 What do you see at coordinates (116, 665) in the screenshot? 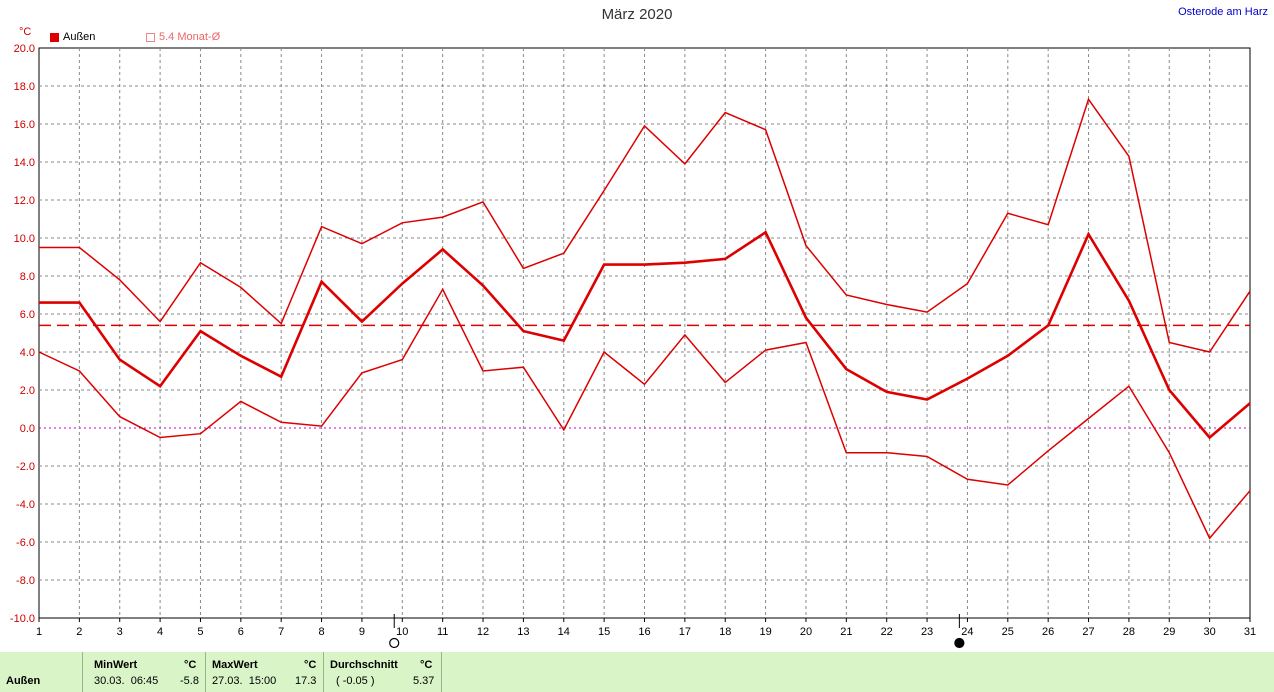
I see `min-header: MinWert` at bounding box center [116, 665].